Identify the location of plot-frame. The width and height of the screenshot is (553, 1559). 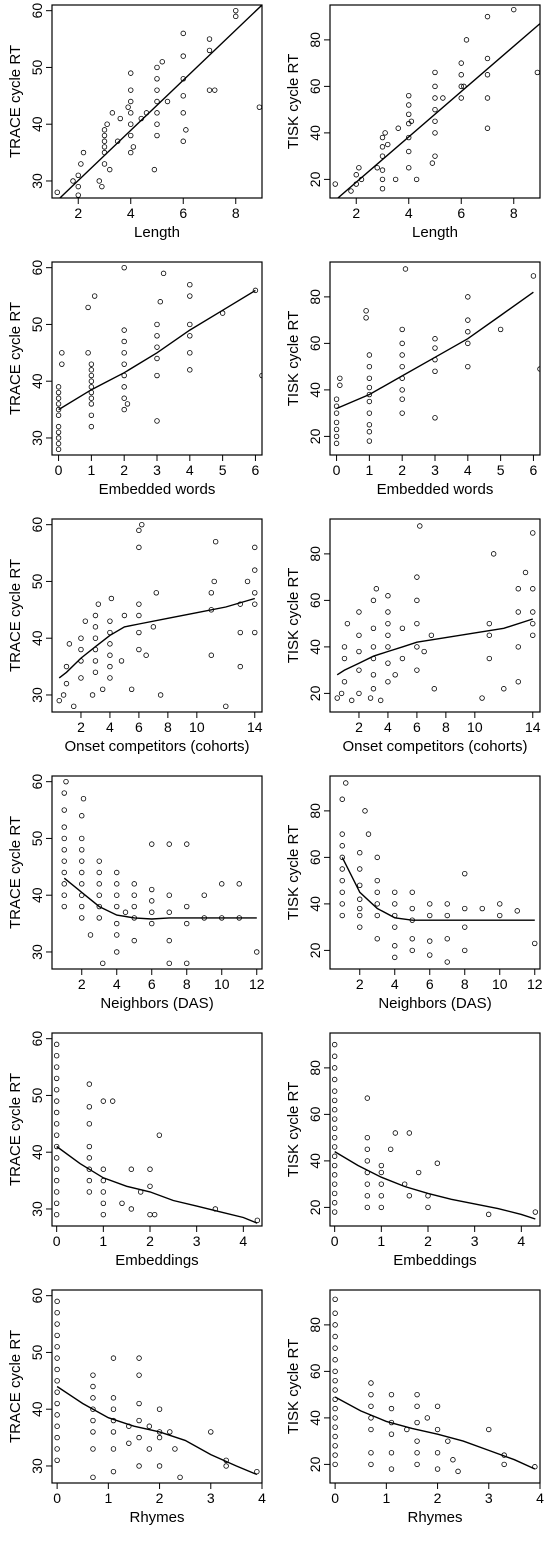
(157, 101).